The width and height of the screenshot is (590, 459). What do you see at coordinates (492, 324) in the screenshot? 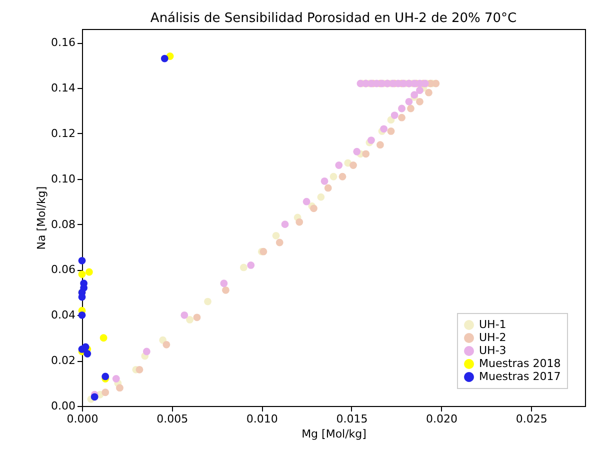
I see `legend-label: UH-1` at bounding box center [492, 324].